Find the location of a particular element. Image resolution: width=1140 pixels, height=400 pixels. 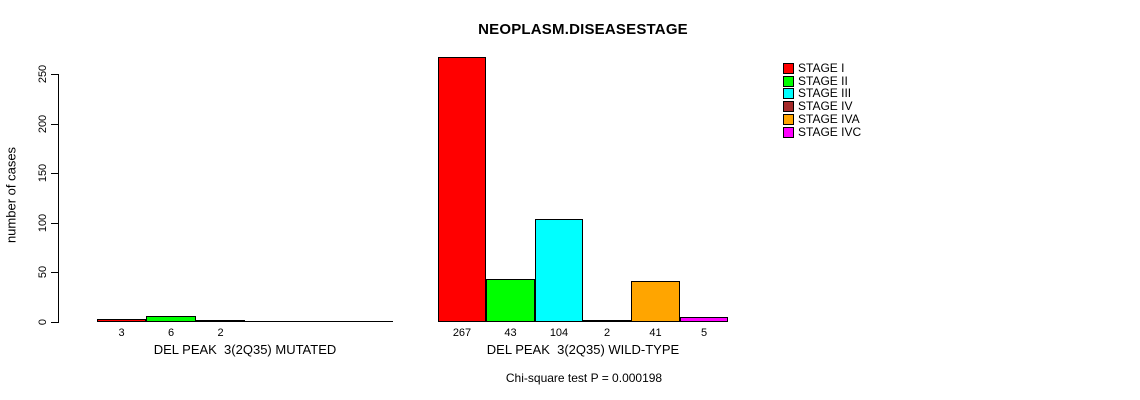

bar-value-label: 104 is located at coordinates (559, 333).